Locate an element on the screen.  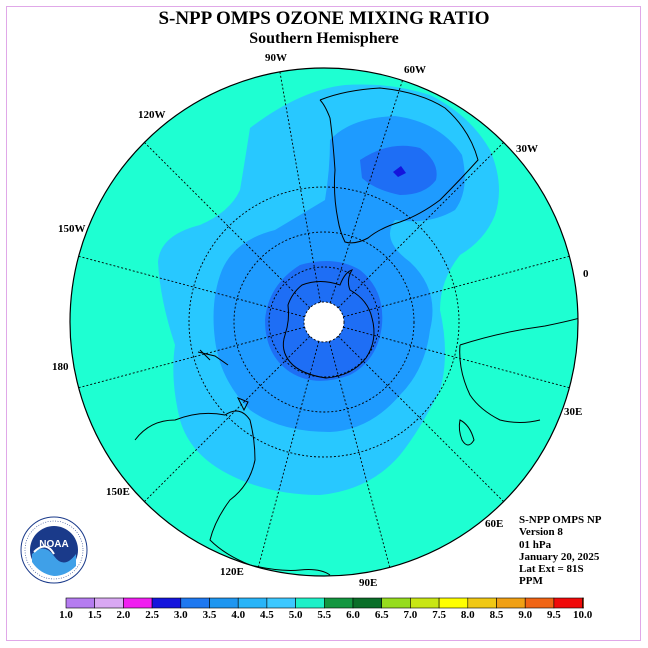
colorbar-tick-label: 9.5 is located at coordinates (554, 615).